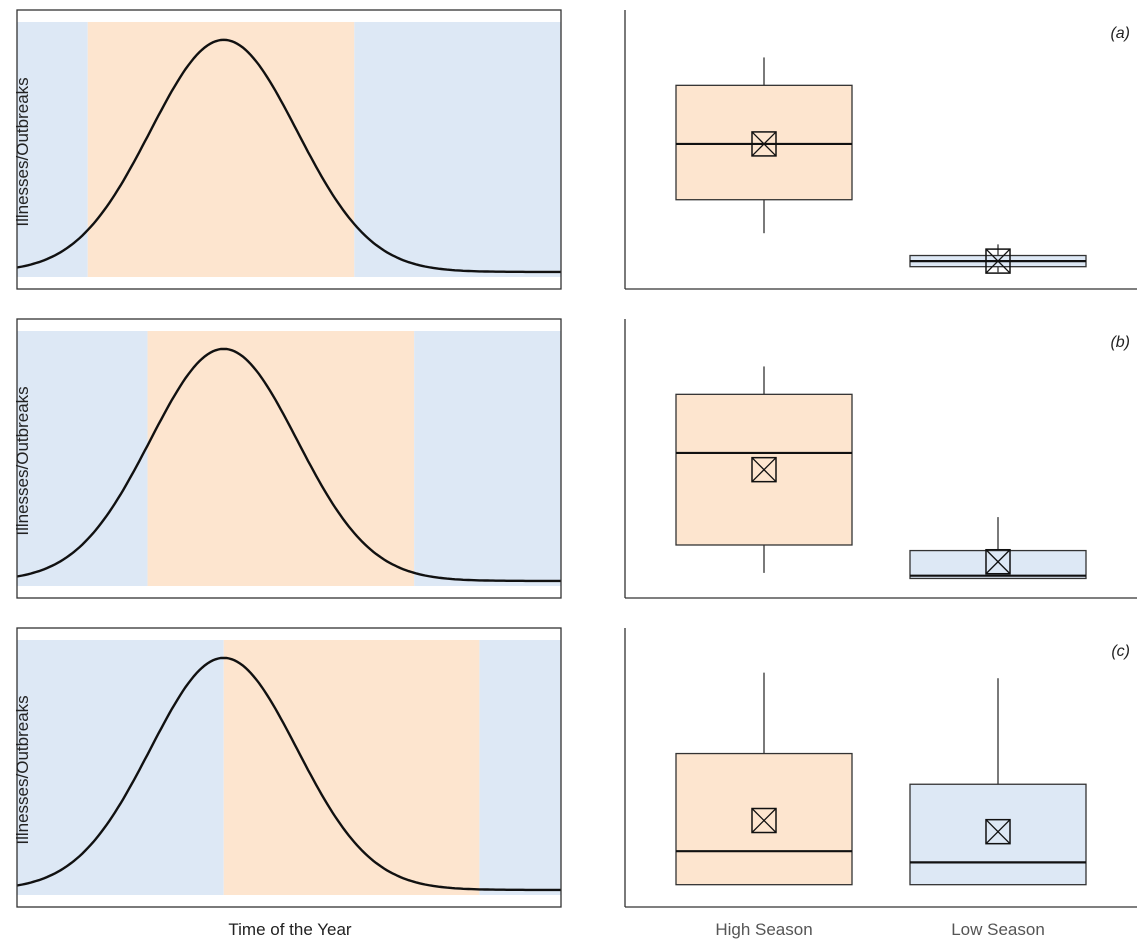  What do you see at coordinates (487, 458) in the screenshot?
I see `low-season-band-right-b` at bounding box center [487, 458].